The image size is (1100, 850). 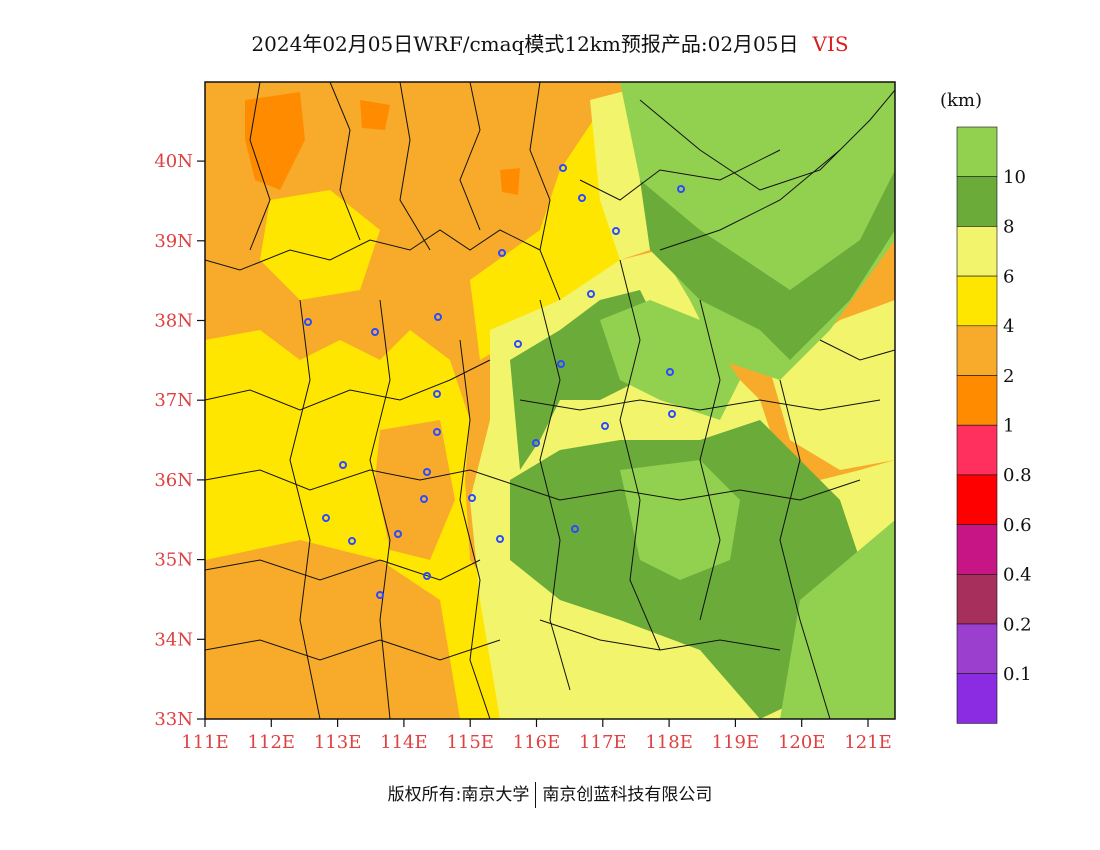 What do you see at coordinates (1008, 426) in the screenshot?
I see `legend-label: 1` at bounding box center [1008, 426].